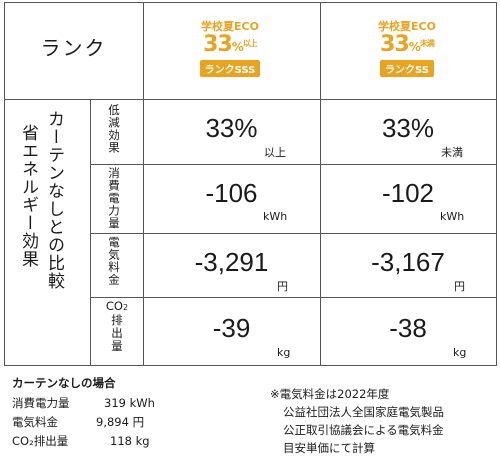 This screenshot has height=472, width=500. I want to click on footnote-line3: 公正取引協議会による電気料金, so click(363, 430).